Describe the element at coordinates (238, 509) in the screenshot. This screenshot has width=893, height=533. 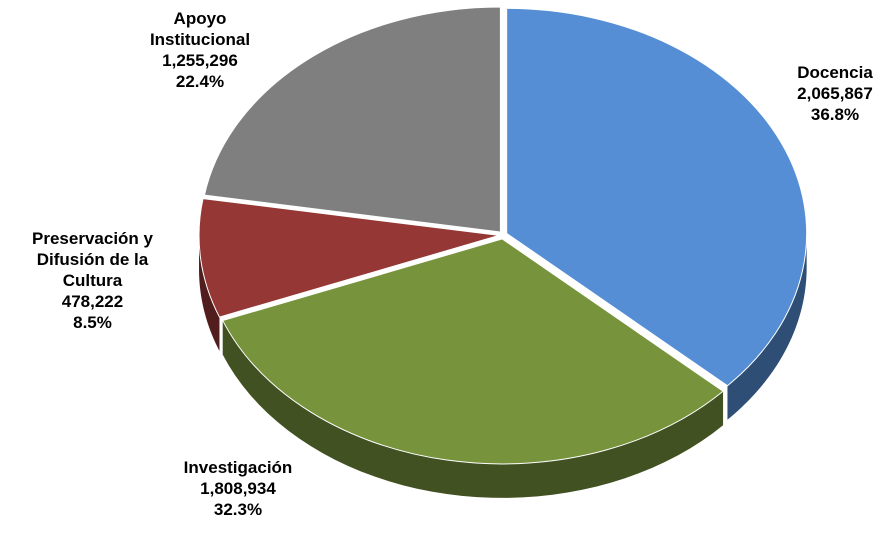
I see `percent-label: 32.3%` at that location.